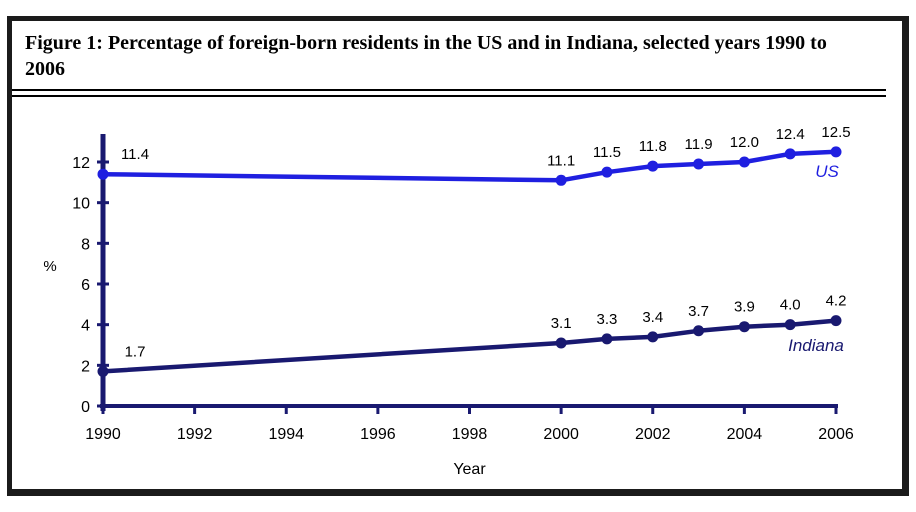 The image size is (916, 512). Describe the element at coordinates (195, 434) in the screenshot. I see `x-tick-label: 1992` at that location.